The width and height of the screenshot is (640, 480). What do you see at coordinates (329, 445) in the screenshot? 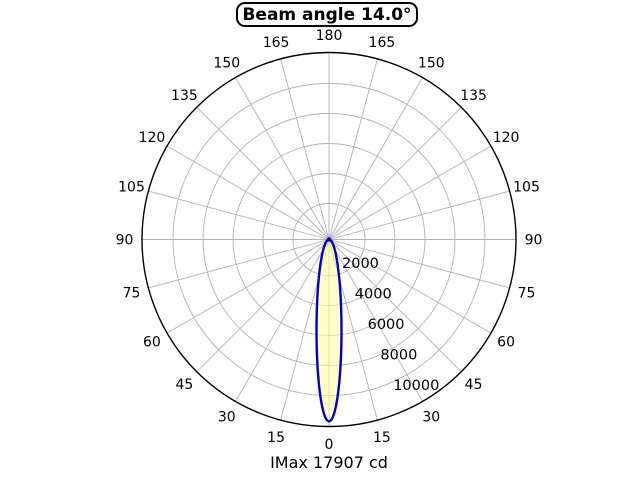
I see `theta-tick-label: 0` at bounding box center [329, 445].